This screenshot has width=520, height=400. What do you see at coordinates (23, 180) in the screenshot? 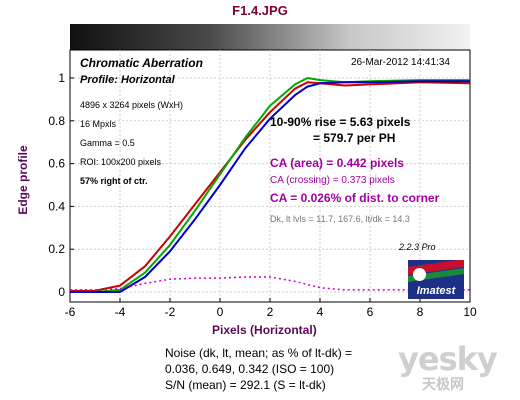
I see `y-axis-label: Edge profile` at bounding box center [23, 180].